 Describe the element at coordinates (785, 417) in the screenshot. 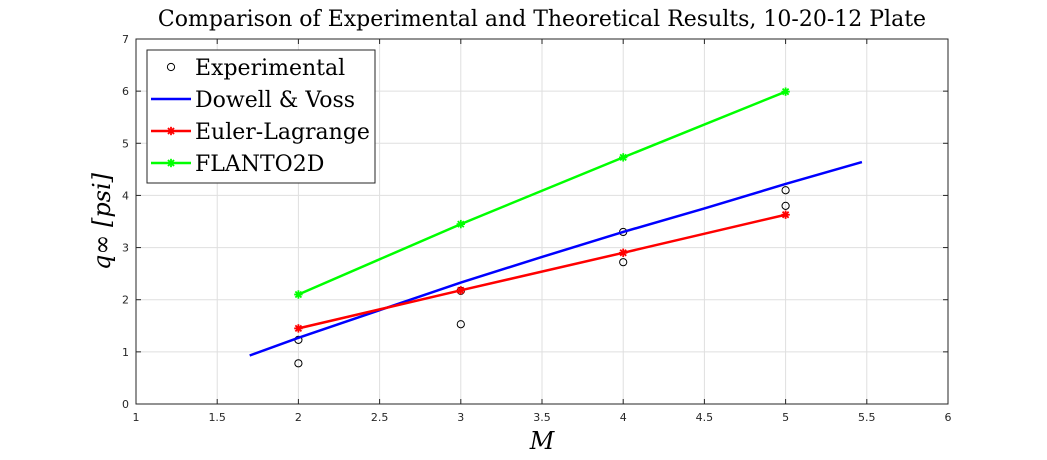

I see `x-tick-label: 5` at that location.